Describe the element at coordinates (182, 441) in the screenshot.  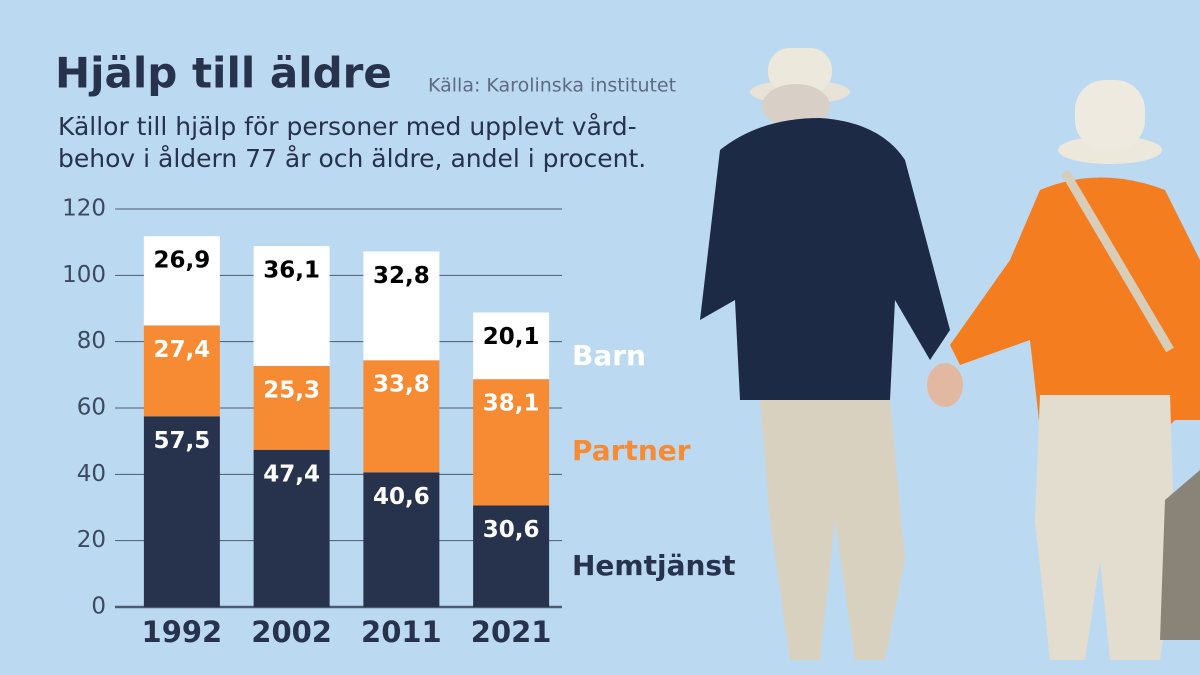
I see `data-label: 57,5` at that location.